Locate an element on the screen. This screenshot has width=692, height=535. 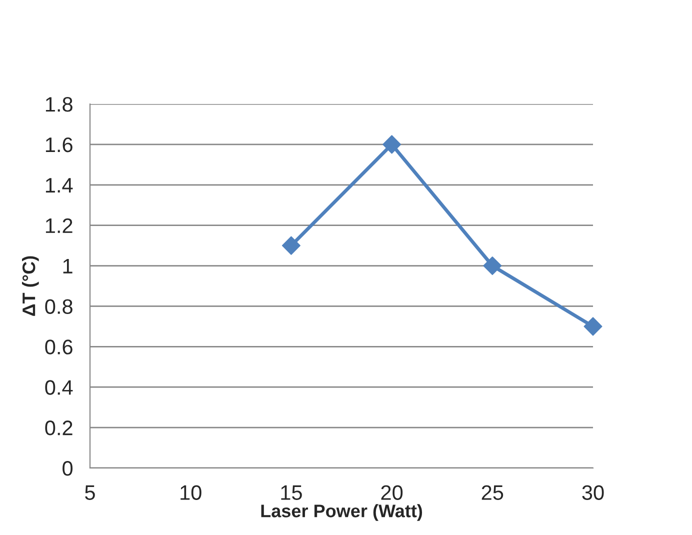
y-tick-label: 1.2 is located at coordinates (59, 225).